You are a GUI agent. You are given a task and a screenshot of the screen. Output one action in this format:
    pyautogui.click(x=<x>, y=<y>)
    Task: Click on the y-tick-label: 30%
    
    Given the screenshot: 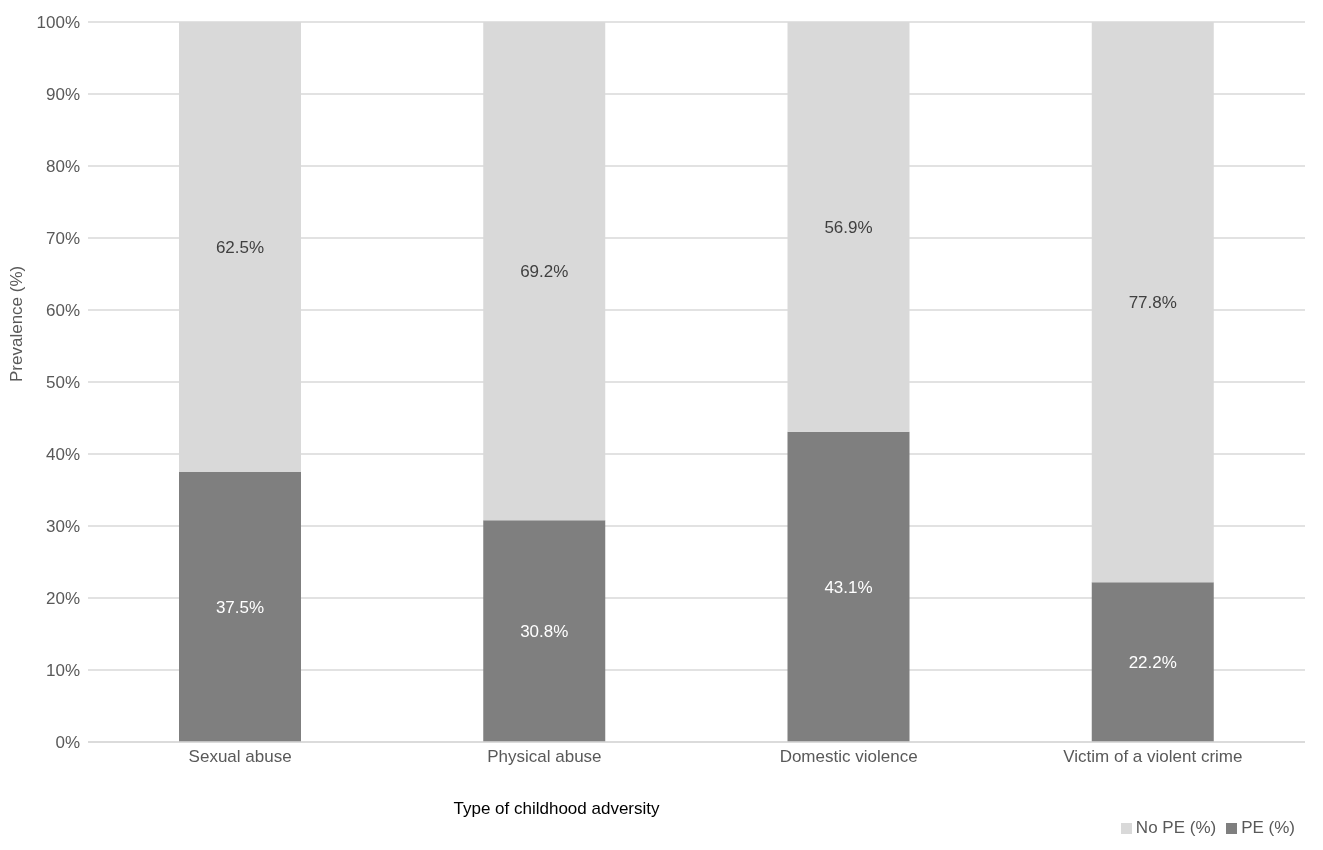 What is the action you would take?
    pyautogui.click(x=62, y=527)
    